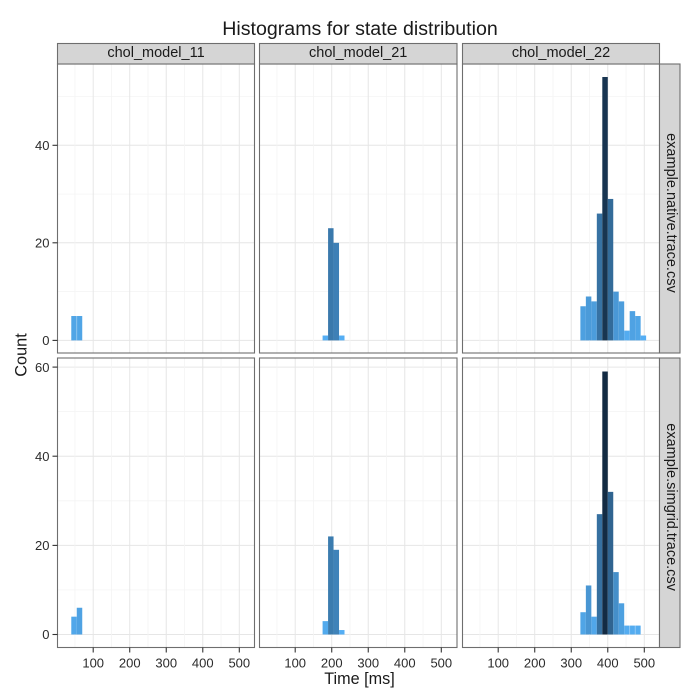 The width and height of the screenshot is (700, 700). What do you see at coordinates (359, 679) in the screenshot?
I see `svg-text: Time [ms]` at bounding box center [359, 679].